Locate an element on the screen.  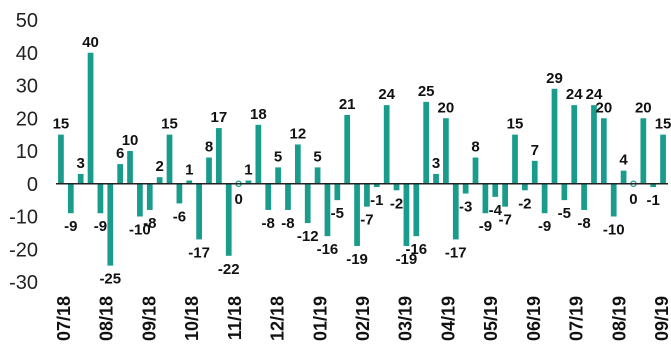
x-tick-label: 07/18 is located at coordinates (64, 318).